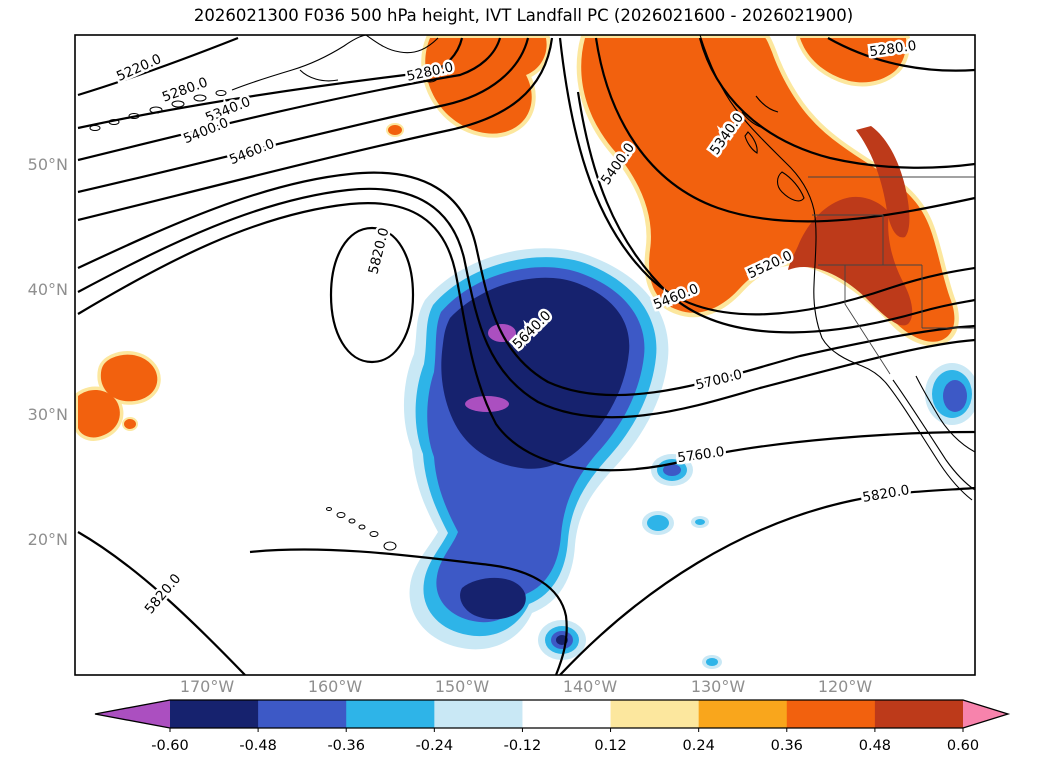  What do you see at coordinates (462, 686) in the screenshot?
I see `x-tick-label: 150°W` at bounding box center [462, 686].